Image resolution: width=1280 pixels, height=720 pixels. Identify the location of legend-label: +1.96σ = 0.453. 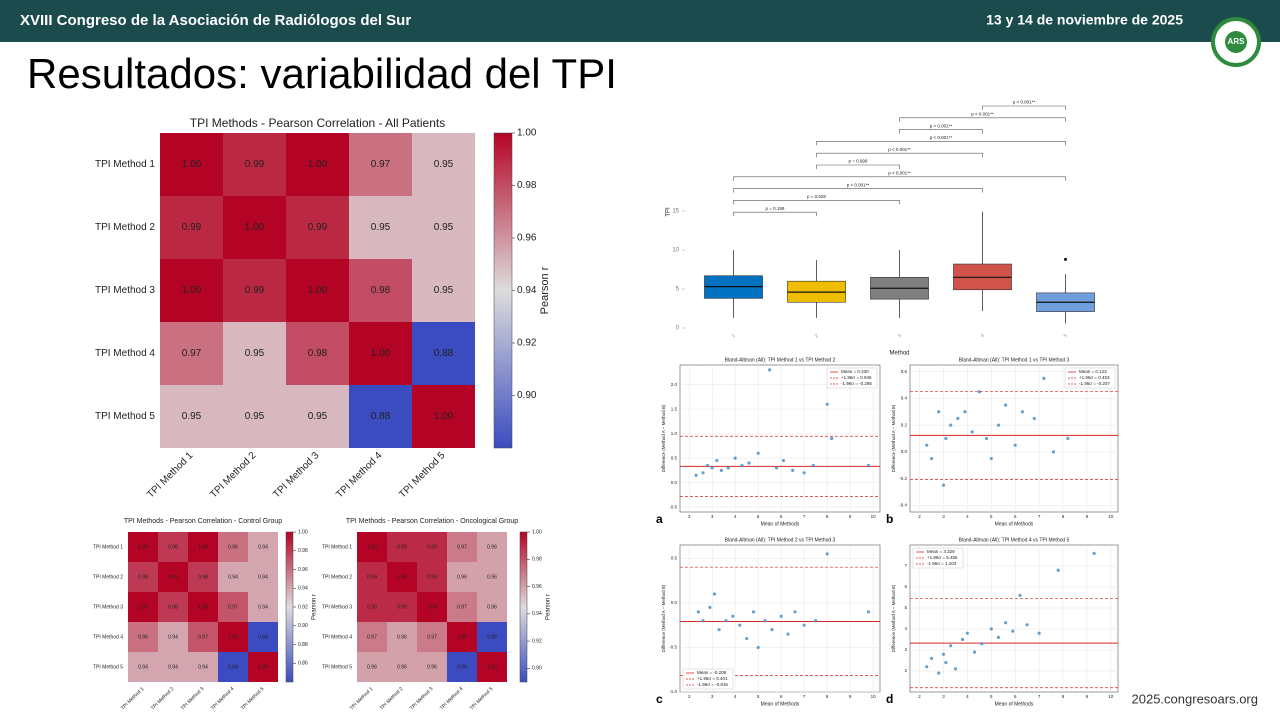
(1094, 377).